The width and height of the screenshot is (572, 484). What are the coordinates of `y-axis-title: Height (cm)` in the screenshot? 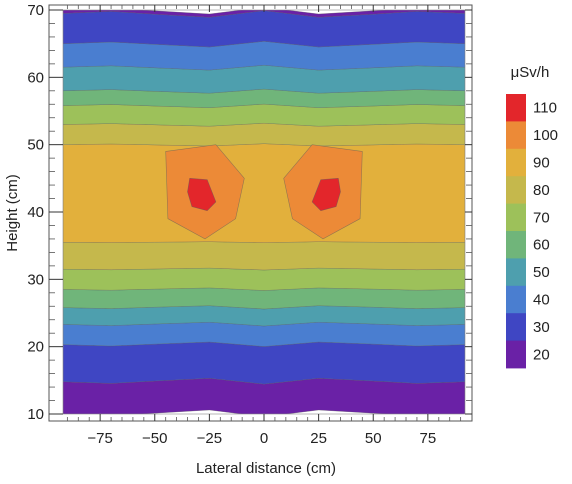 It's located at (12, 213).